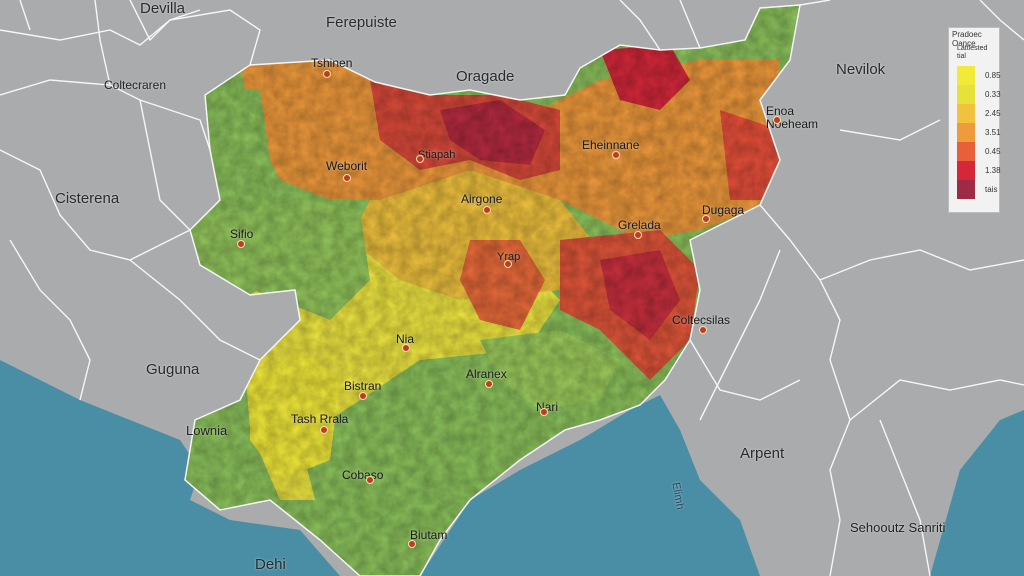 Image resolution: width=1024 pixels, height=576 pixels. I want to click on city-label: Biutam, so click(429, 535).